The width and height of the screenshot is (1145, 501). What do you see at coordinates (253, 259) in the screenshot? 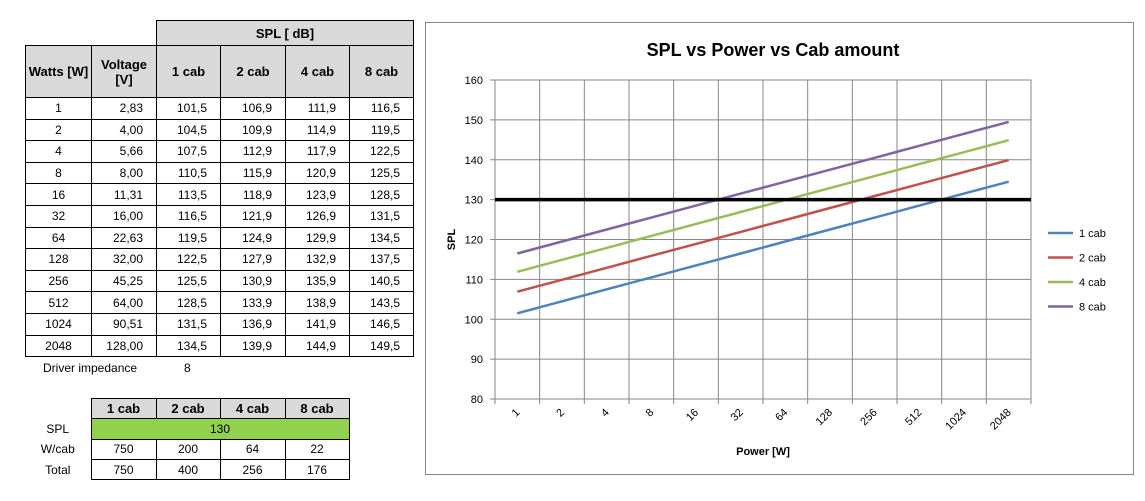
I see `spl-cell: 127,9` at bounding box center [253, 259].